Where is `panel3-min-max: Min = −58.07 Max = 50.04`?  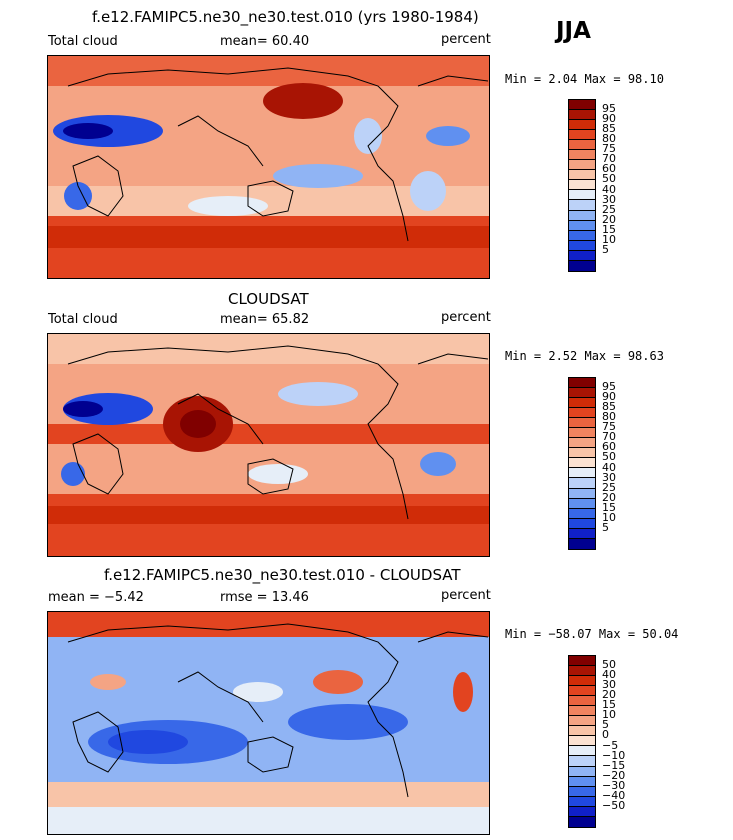
panel3-min-max: Min = −58.07 Max = 50.04 is located at coordinates (592, 634).